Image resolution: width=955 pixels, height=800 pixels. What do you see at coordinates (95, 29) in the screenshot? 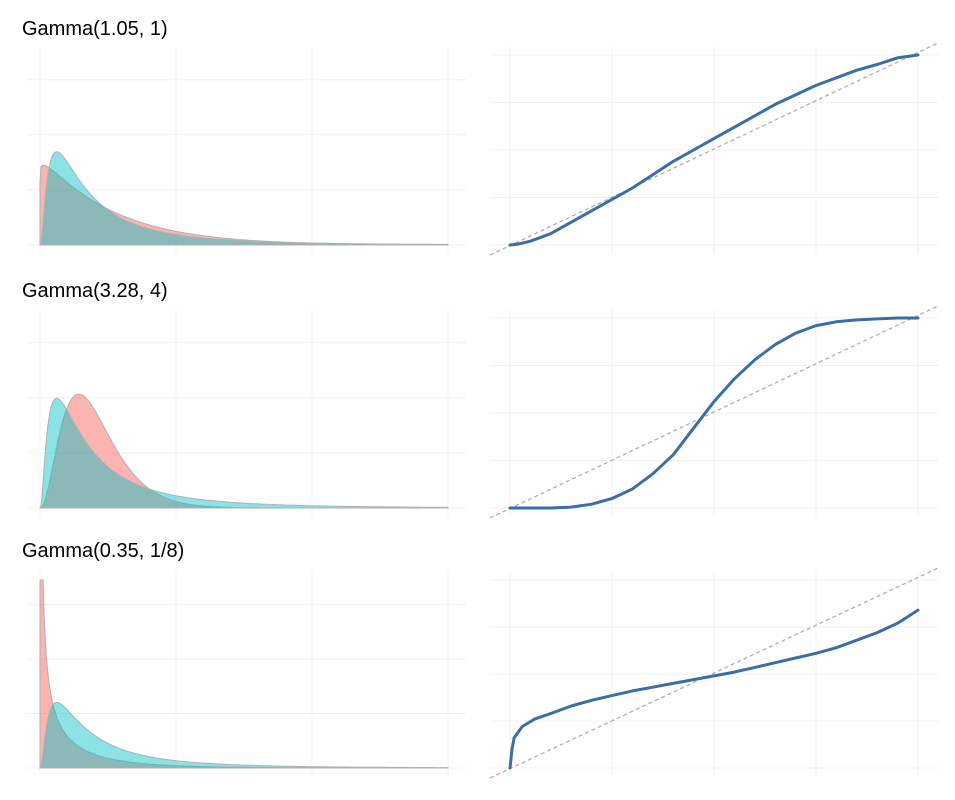
I see `panel-title: Gamma(1.05, 1)` at bounding box center [95, 29].